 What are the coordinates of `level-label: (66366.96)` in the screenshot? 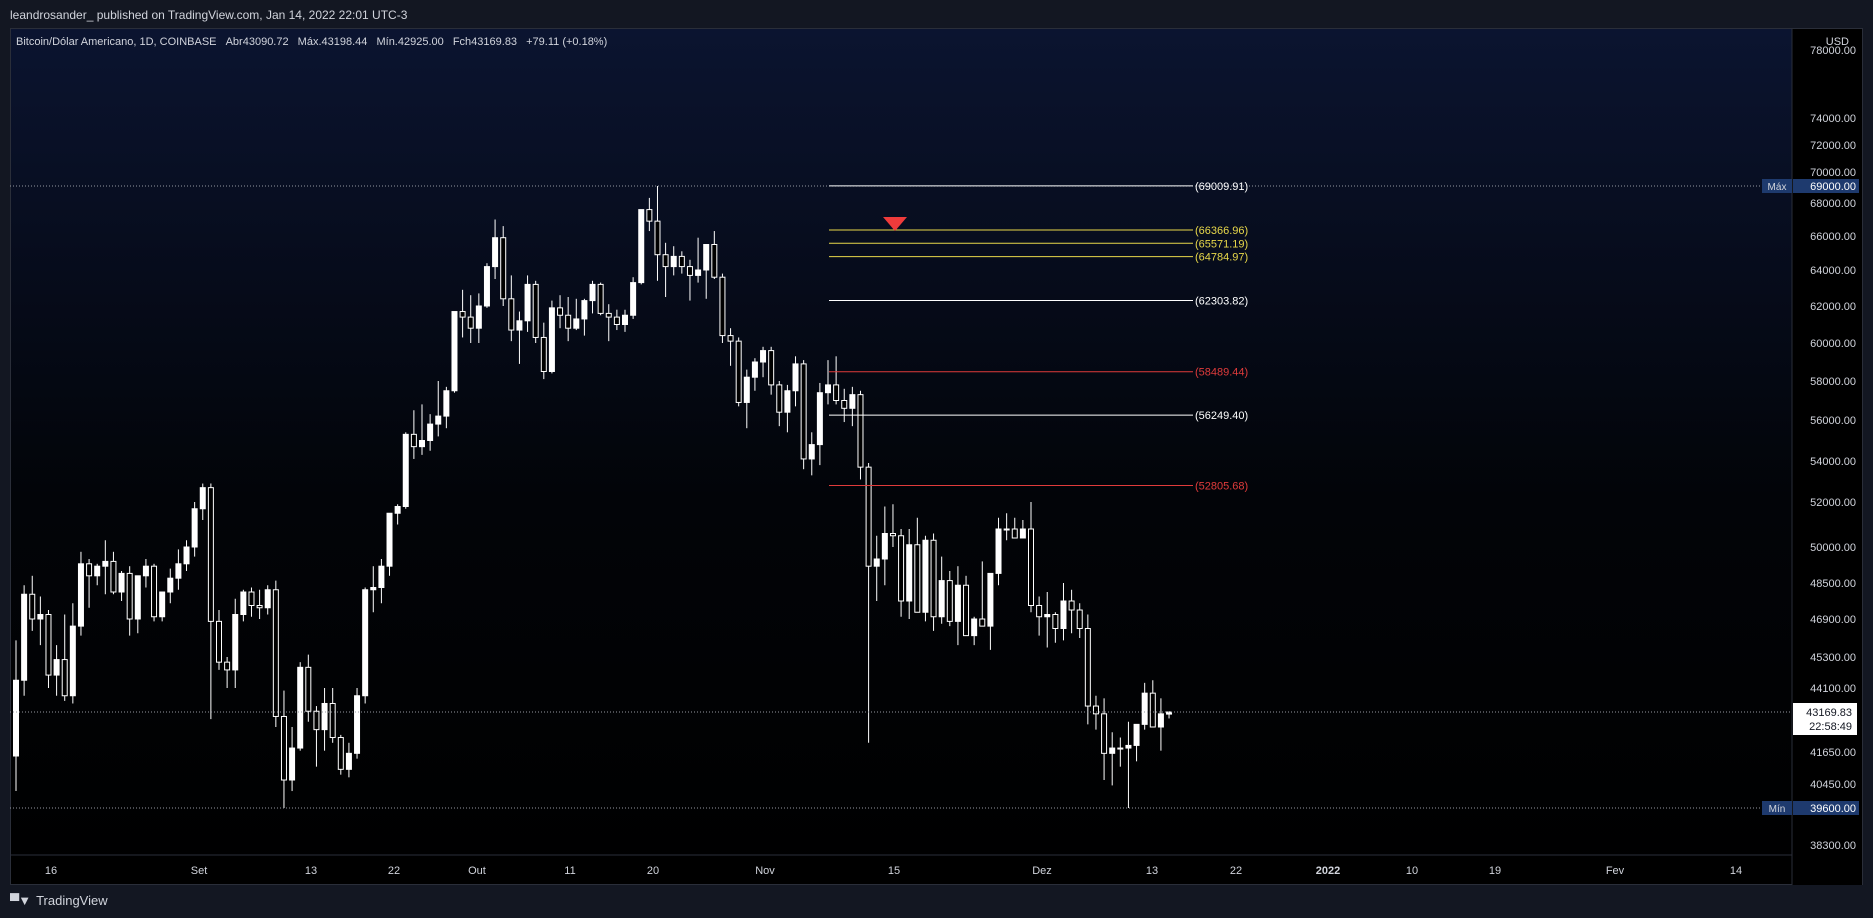 It's located at (1221, 231).